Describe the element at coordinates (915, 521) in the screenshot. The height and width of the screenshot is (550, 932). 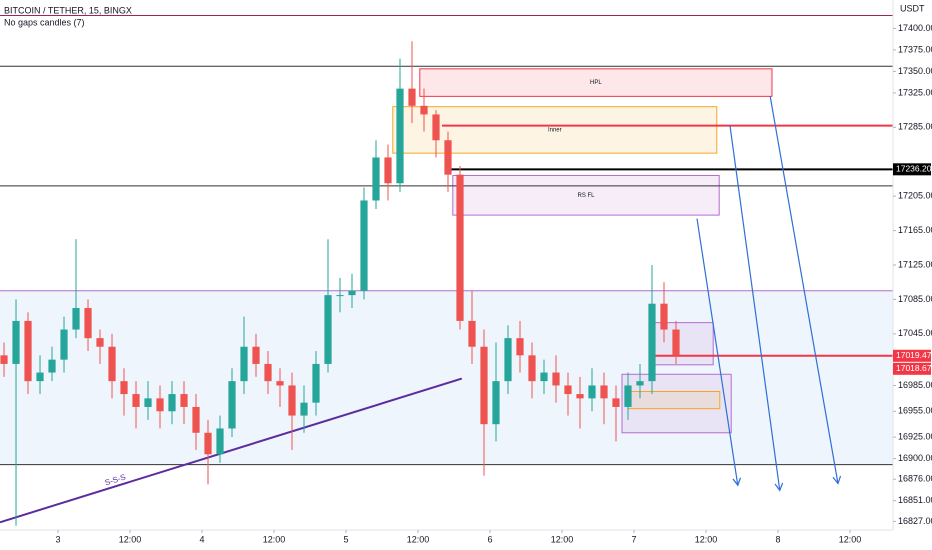
I see `y-tick-label: 16827.00` at that location.